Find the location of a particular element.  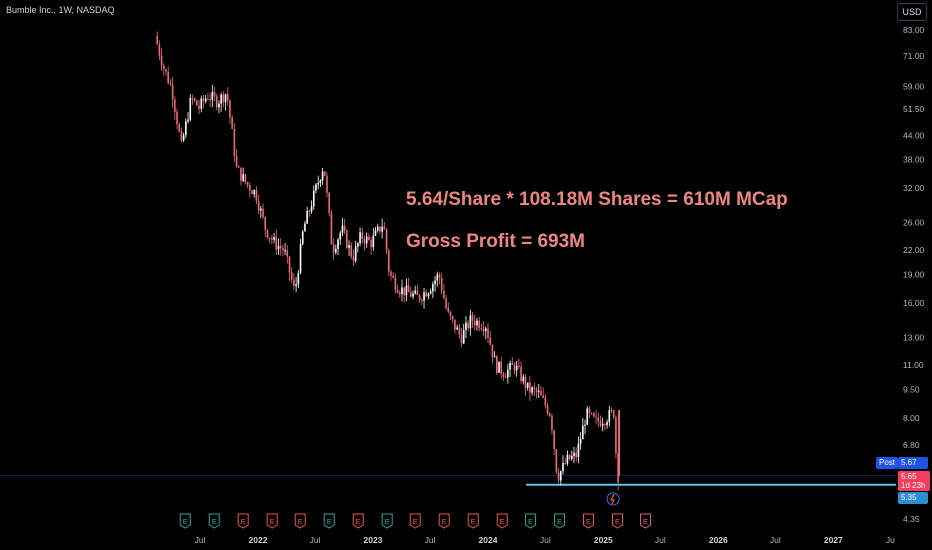

lightning-icon is located at coordinates (613, 499).